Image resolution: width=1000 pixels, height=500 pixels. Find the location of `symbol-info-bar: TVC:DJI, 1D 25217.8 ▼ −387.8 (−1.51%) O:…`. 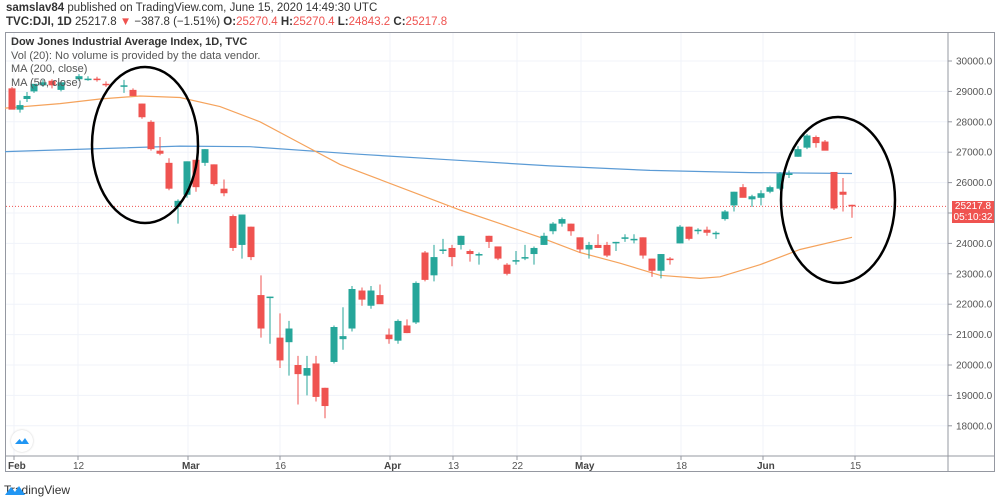

symbol-info-bar: TVC:DJI, 1D 25217.8 ▼ −387.8 (−1.51%) O:… is located at coordinates (226, 22).